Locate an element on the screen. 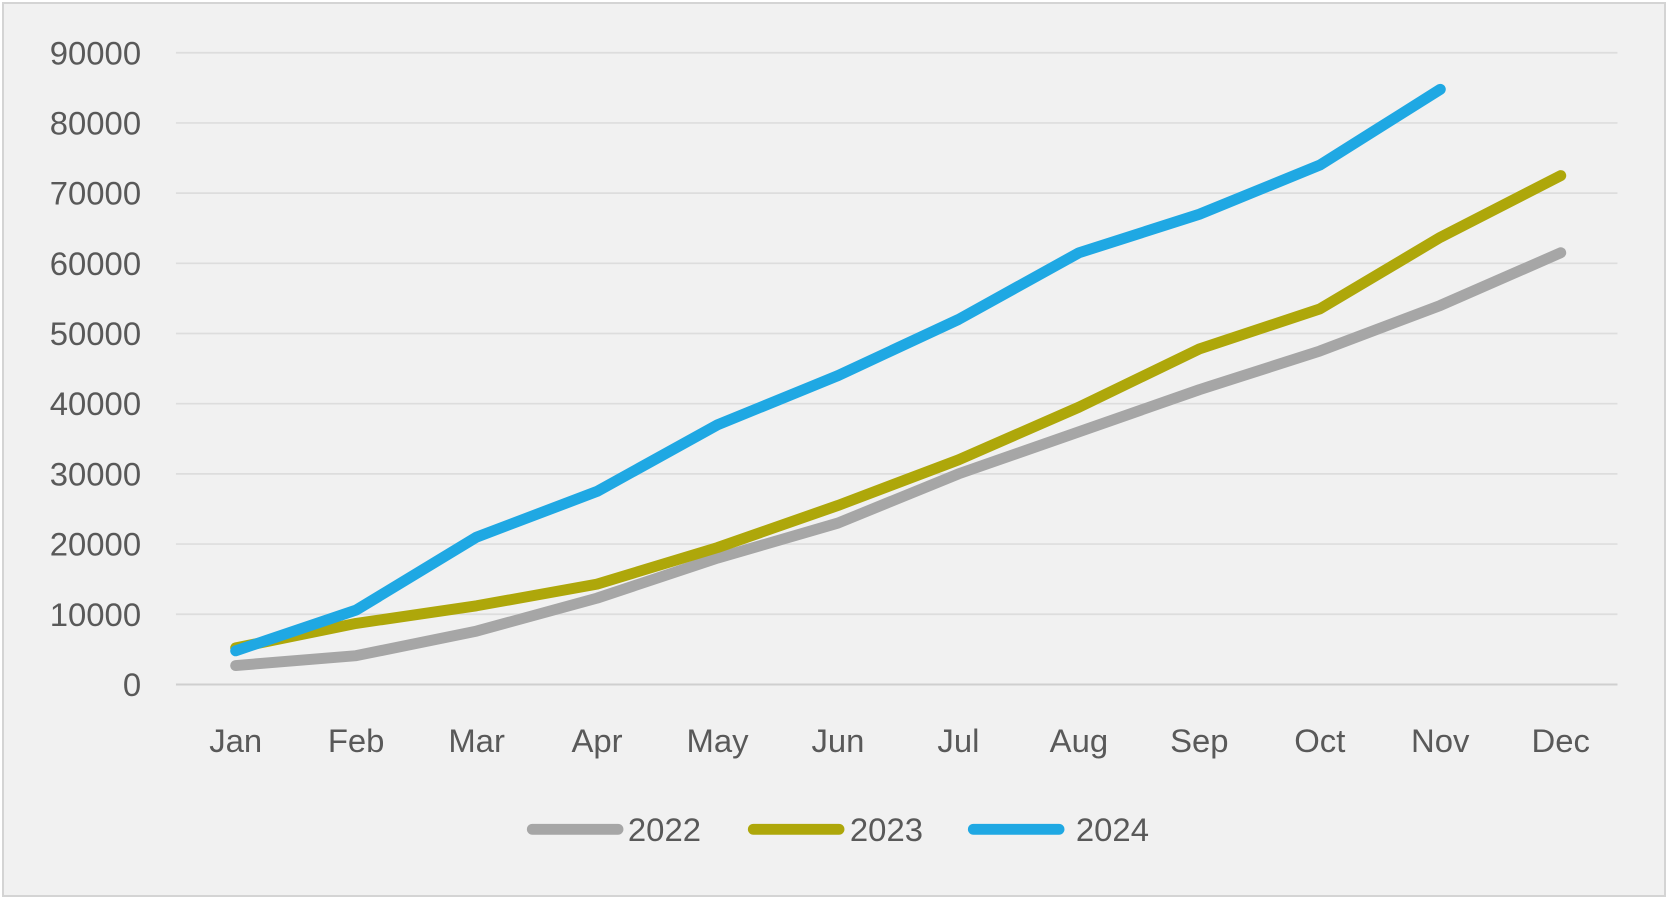  x-axis-label: Jun is located at coordinates (837, 740).